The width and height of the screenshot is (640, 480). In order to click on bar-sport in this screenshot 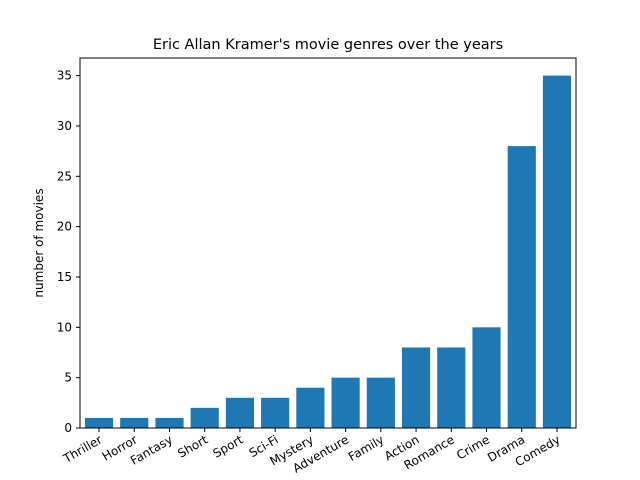, I will do `click(240, 412)`.